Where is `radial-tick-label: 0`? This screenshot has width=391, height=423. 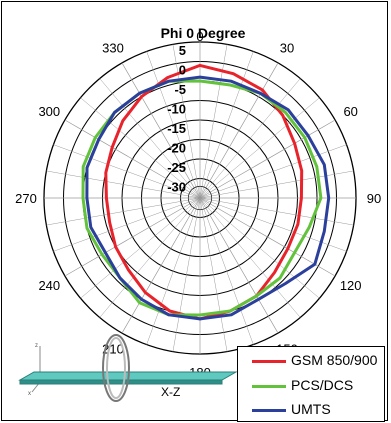
radial-tick-label: 0 is located at coordinates (182, 70).